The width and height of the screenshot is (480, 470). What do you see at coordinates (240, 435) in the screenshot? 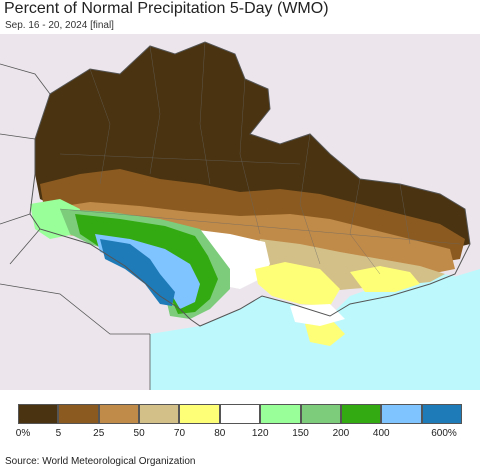
I see `legend-ticks: 0% 5 25 50 70 80 120 150 200 400 600%` at bounding box center [240, 435].